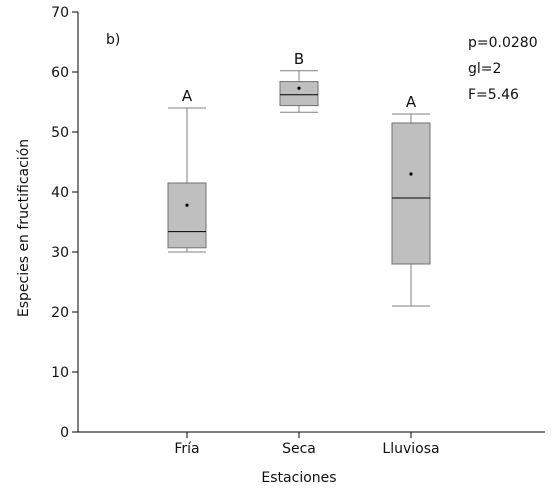  I want to click on x-tick-label: Fría, so click(186, 449).